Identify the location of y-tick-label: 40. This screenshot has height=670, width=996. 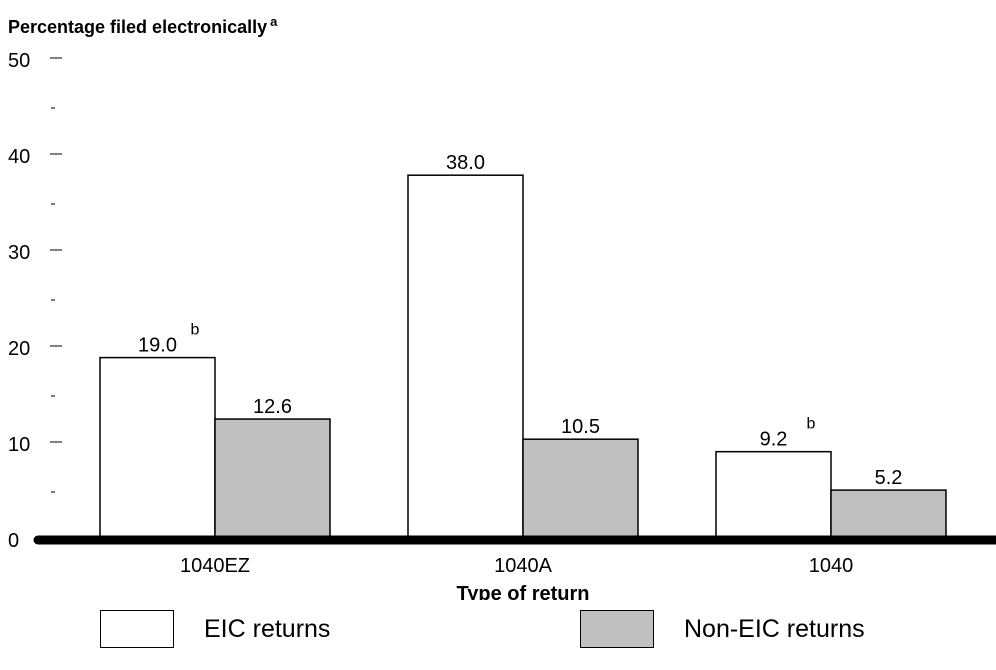
(19, 157).